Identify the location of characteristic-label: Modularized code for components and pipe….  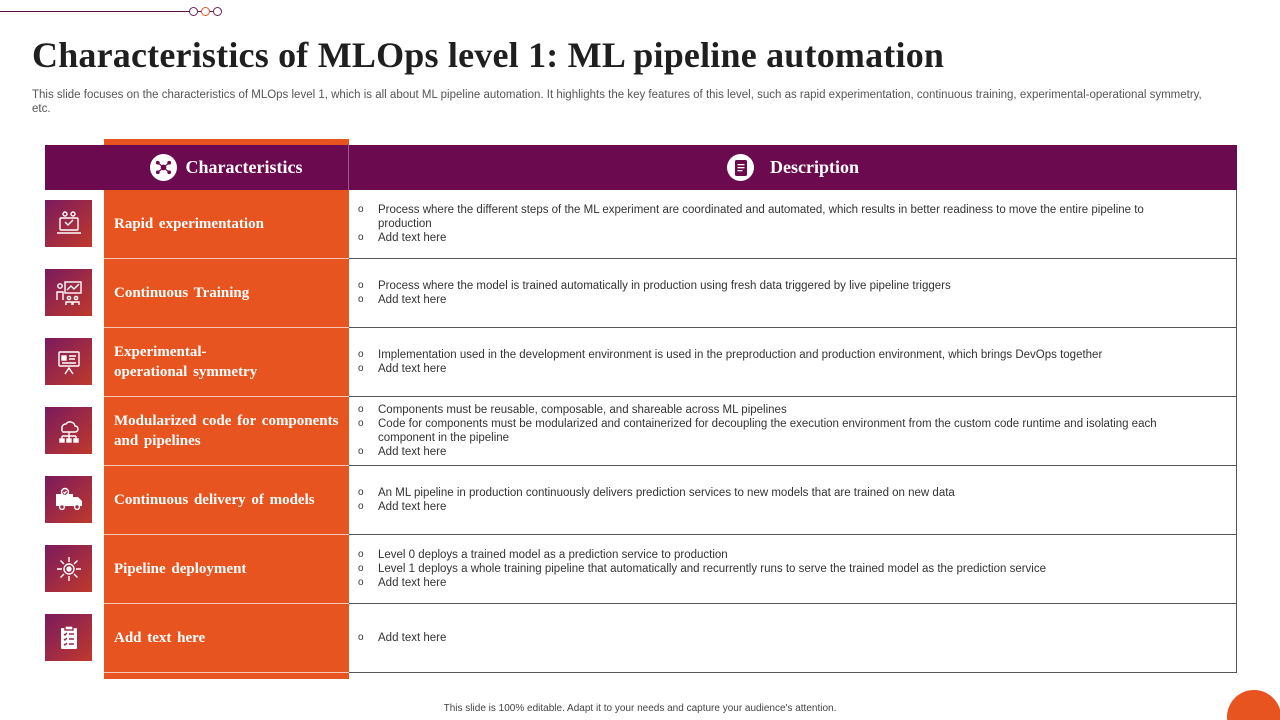
(226, 431).